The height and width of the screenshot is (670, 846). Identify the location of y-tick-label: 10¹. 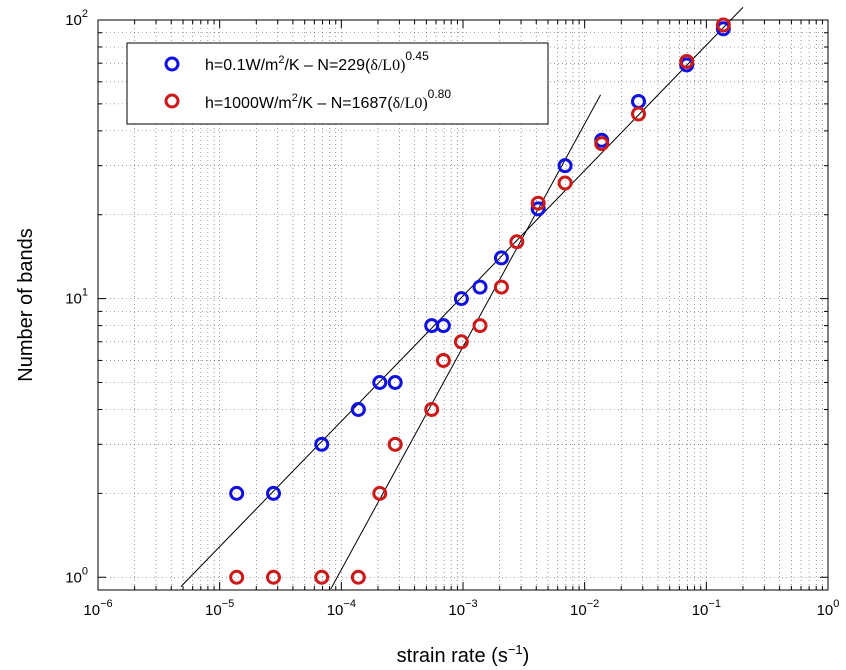
(76, 297).